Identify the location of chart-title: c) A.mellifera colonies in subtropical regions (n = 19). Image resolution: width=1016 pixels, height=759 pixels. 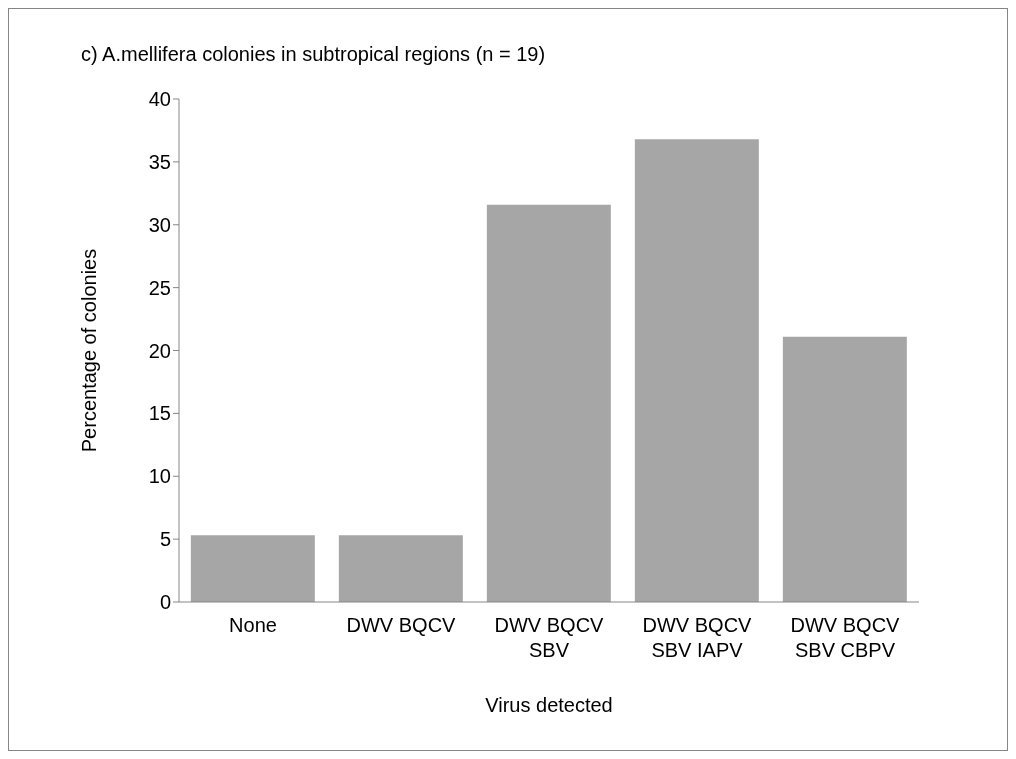
(313, 54).